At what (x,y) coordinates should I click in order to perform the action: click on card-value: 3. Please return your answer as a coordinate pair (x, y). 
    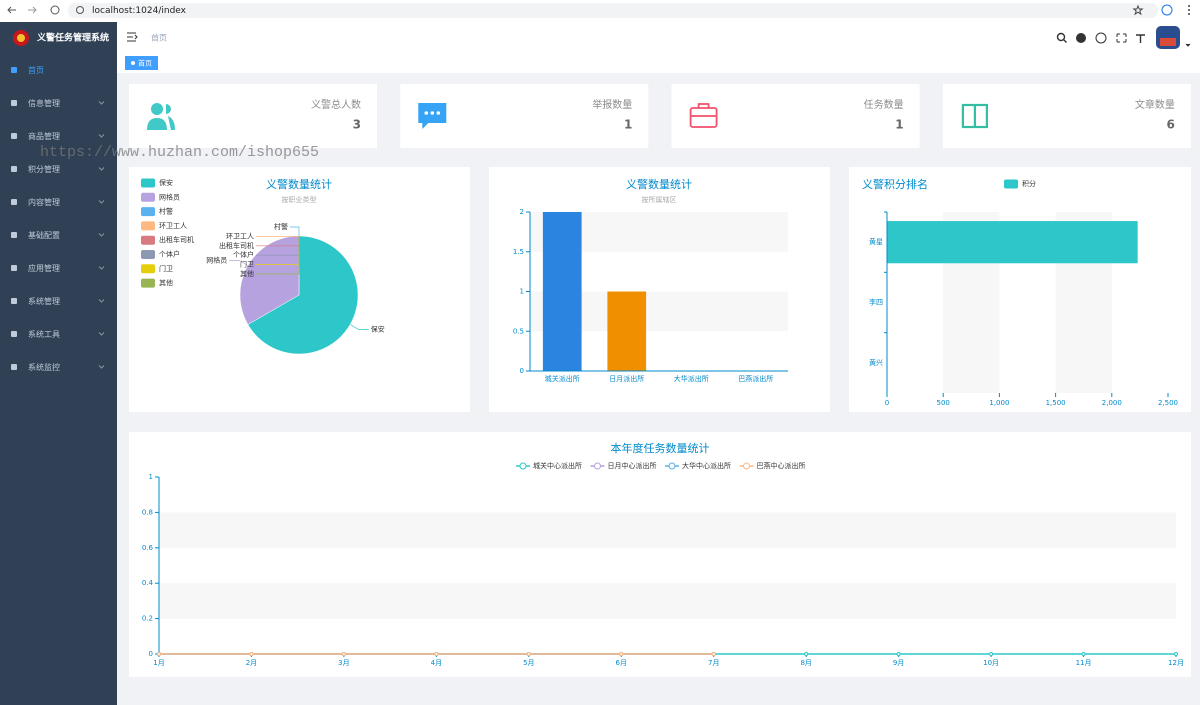
    Looking at the image, I should click on (357, 125).